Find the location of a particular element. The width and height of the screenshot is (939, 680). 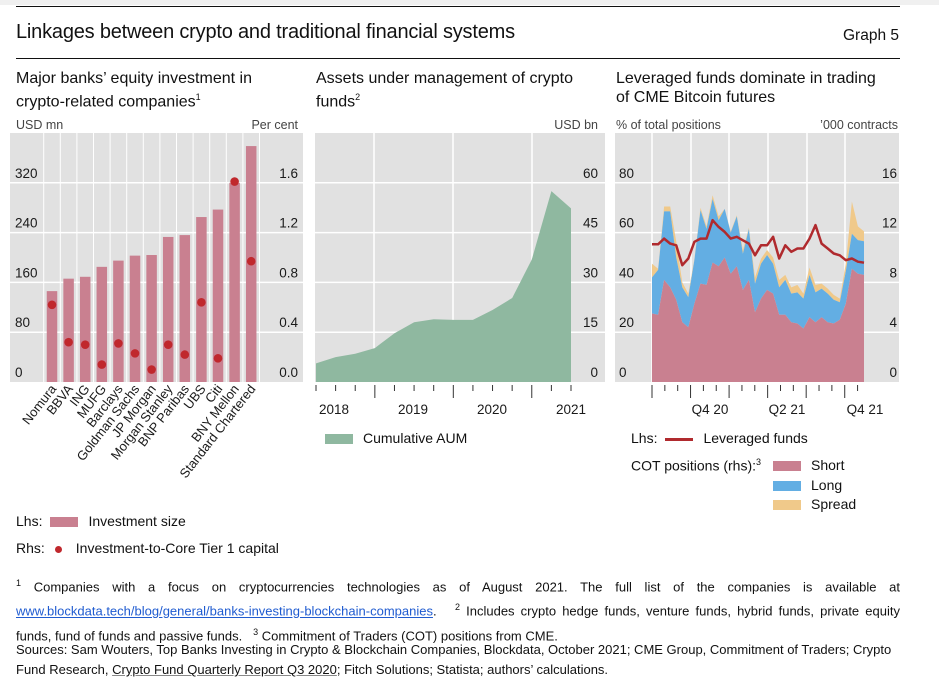

panel3-ytick-left: 60 is located at coordinates (626, 223).